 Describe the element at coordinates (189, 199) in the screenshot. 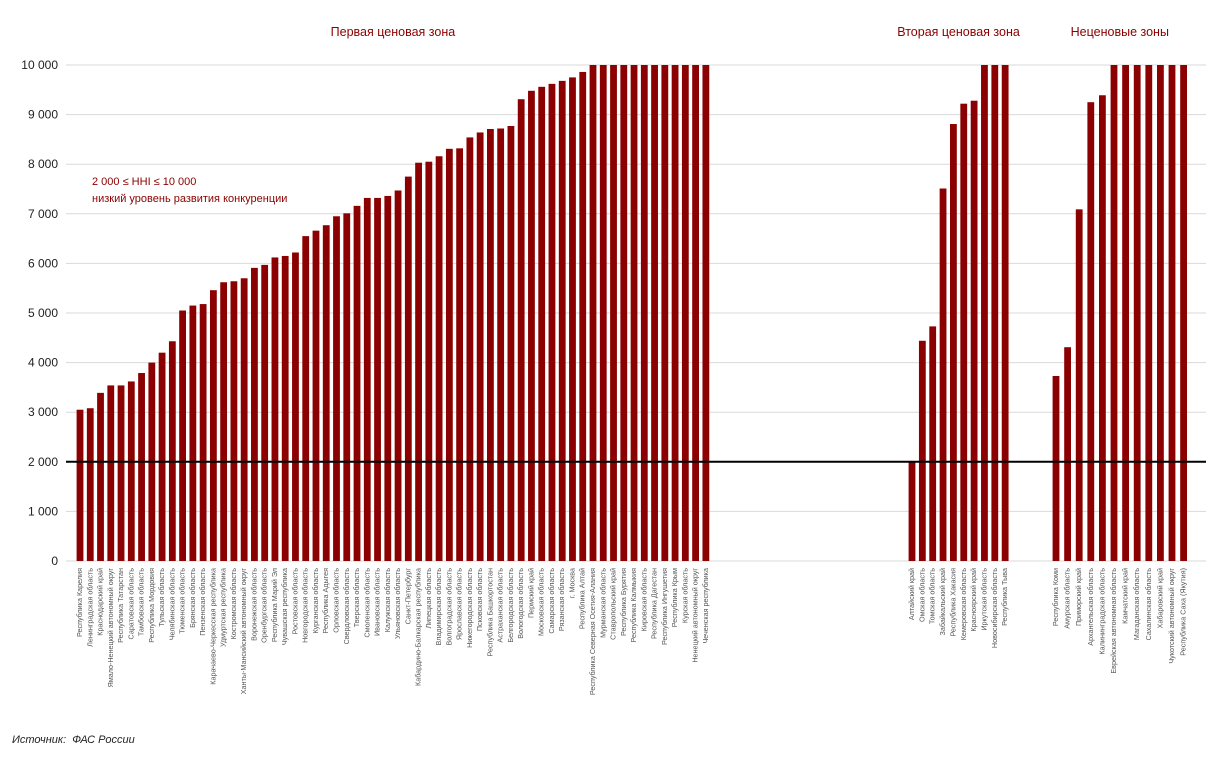

I see `annotation-line-2: низкий уровень развития конкуренции` at that location.